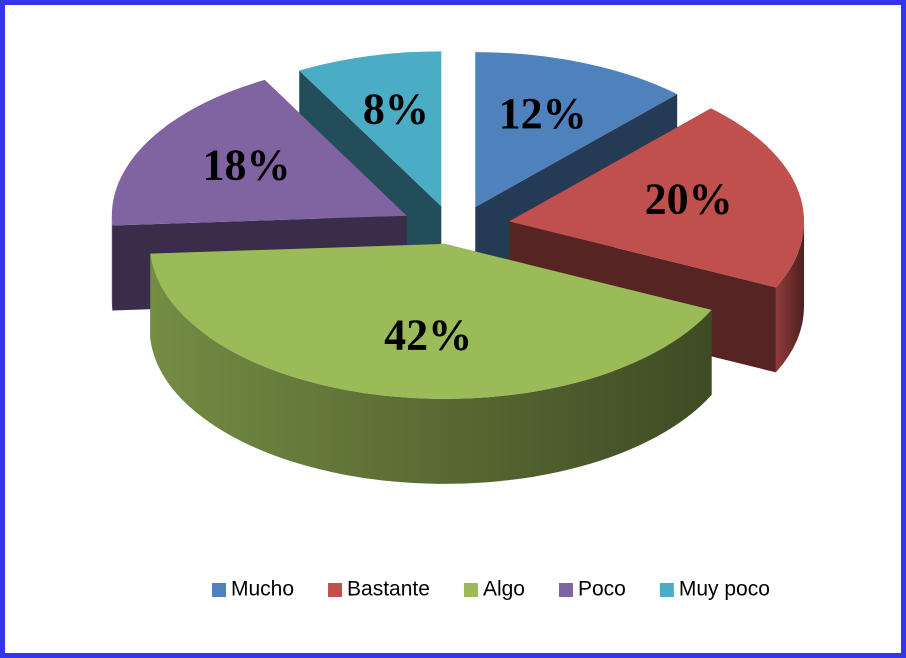 This screenshot has width=906, height=658. What do you see at coordinates (602, 589) in the screenshot?
I see `legend-label: Poco` at bounding box center [602, 589].